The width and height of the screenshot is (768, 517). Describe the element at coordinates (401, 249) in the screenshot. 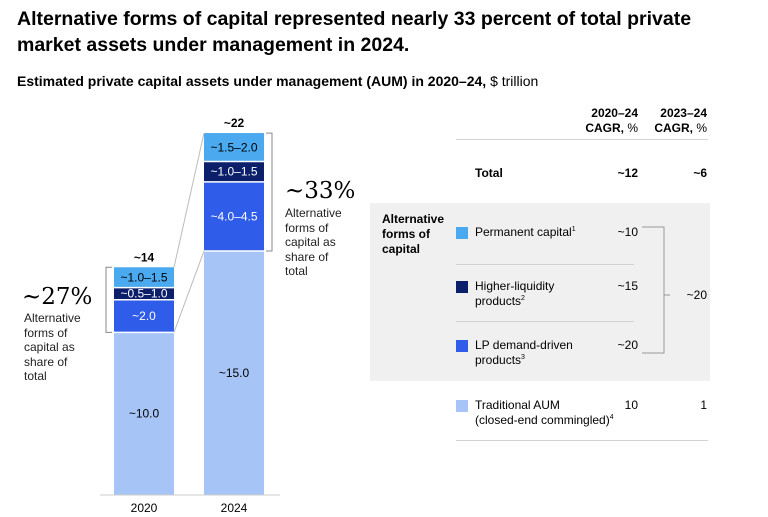

I see `group-label-line: capital` at that location.